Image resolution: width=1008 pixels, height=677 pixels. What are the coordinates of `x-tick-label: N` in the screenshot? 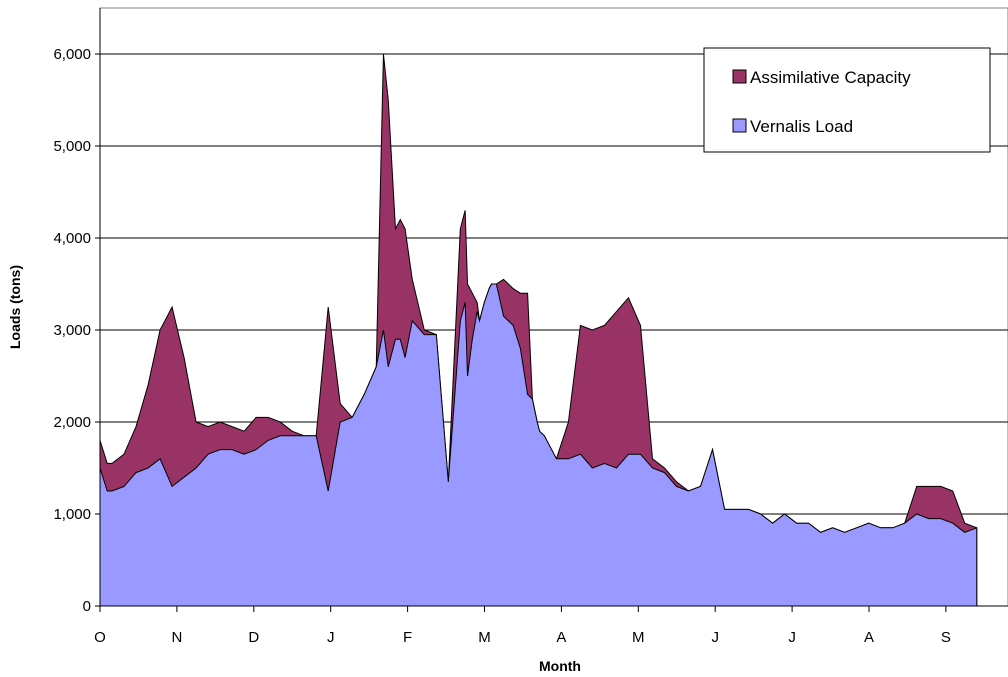 It's located at (176, 637).